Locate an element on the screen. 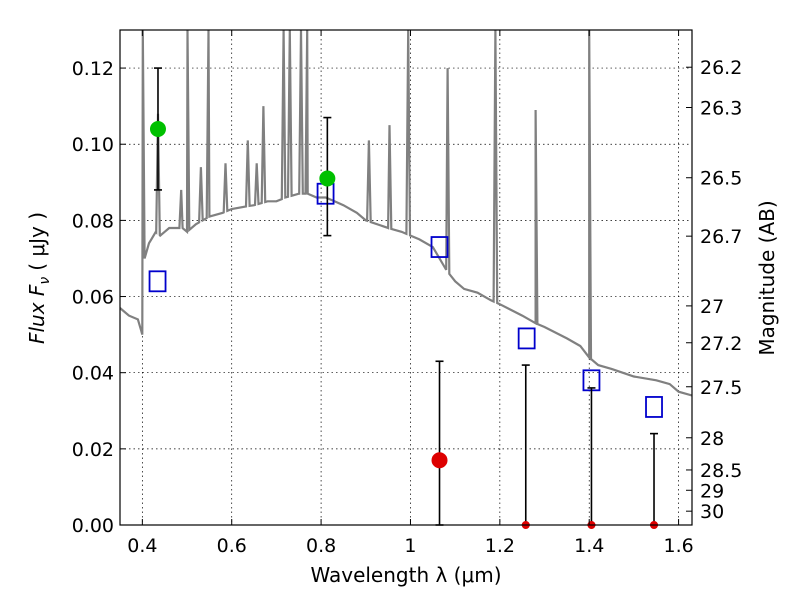 This screenshot has height=600, width=800. y-axis-label-main: Flux F is located at coordinates (37, 314).